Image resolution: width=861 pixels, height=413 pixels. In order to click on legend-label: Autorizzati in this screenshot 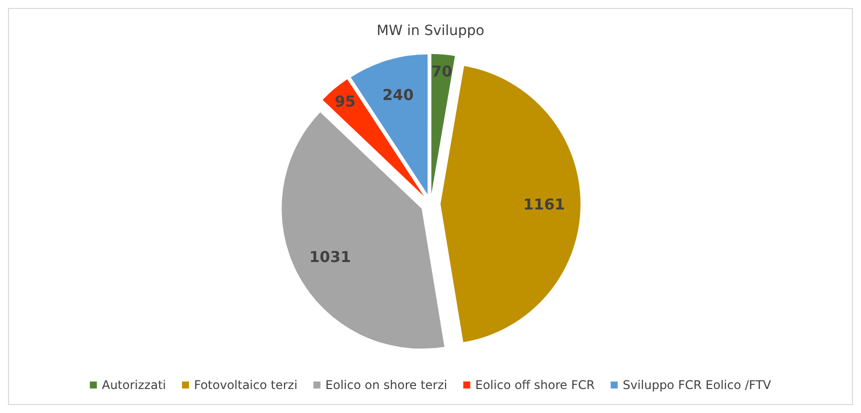, I will do `click(134, 385)`.